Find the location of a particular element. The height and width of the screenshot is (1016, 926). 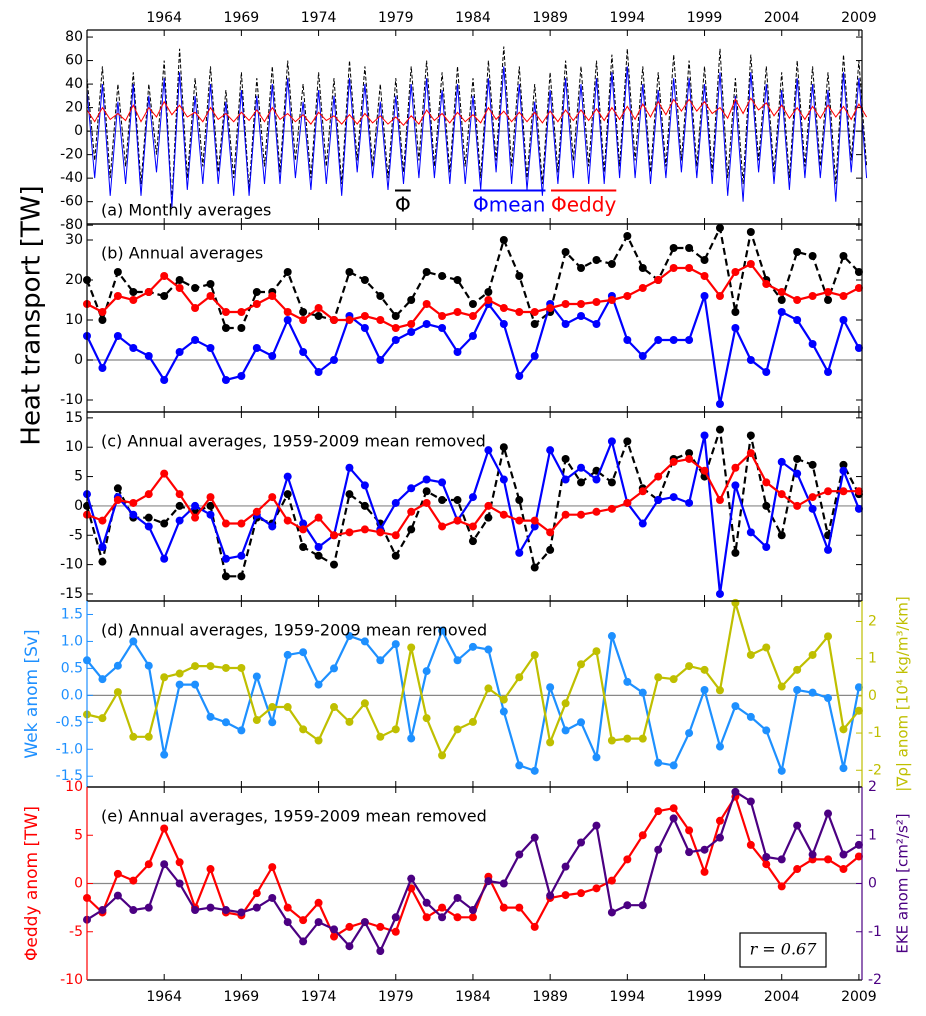

x-tick-label: 1979 is located at coordinates (396, 18).